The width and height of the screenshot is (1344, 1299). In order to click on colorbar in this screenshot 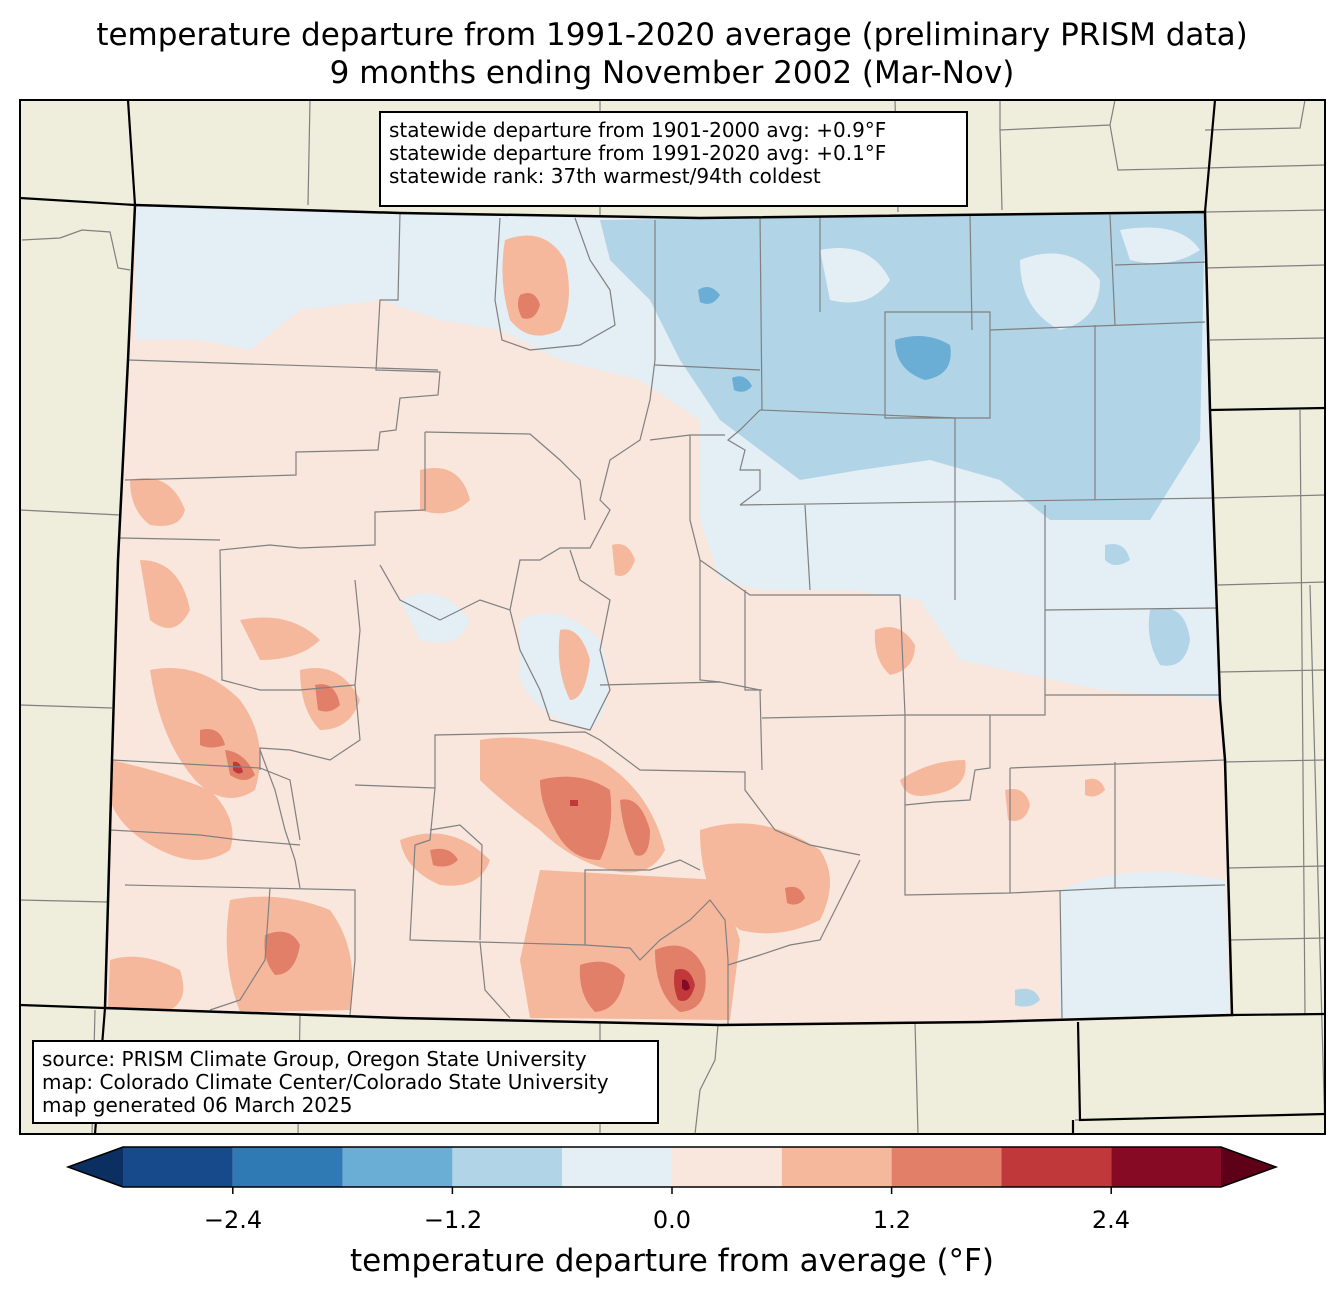, I will do `click(672, 1170)`.